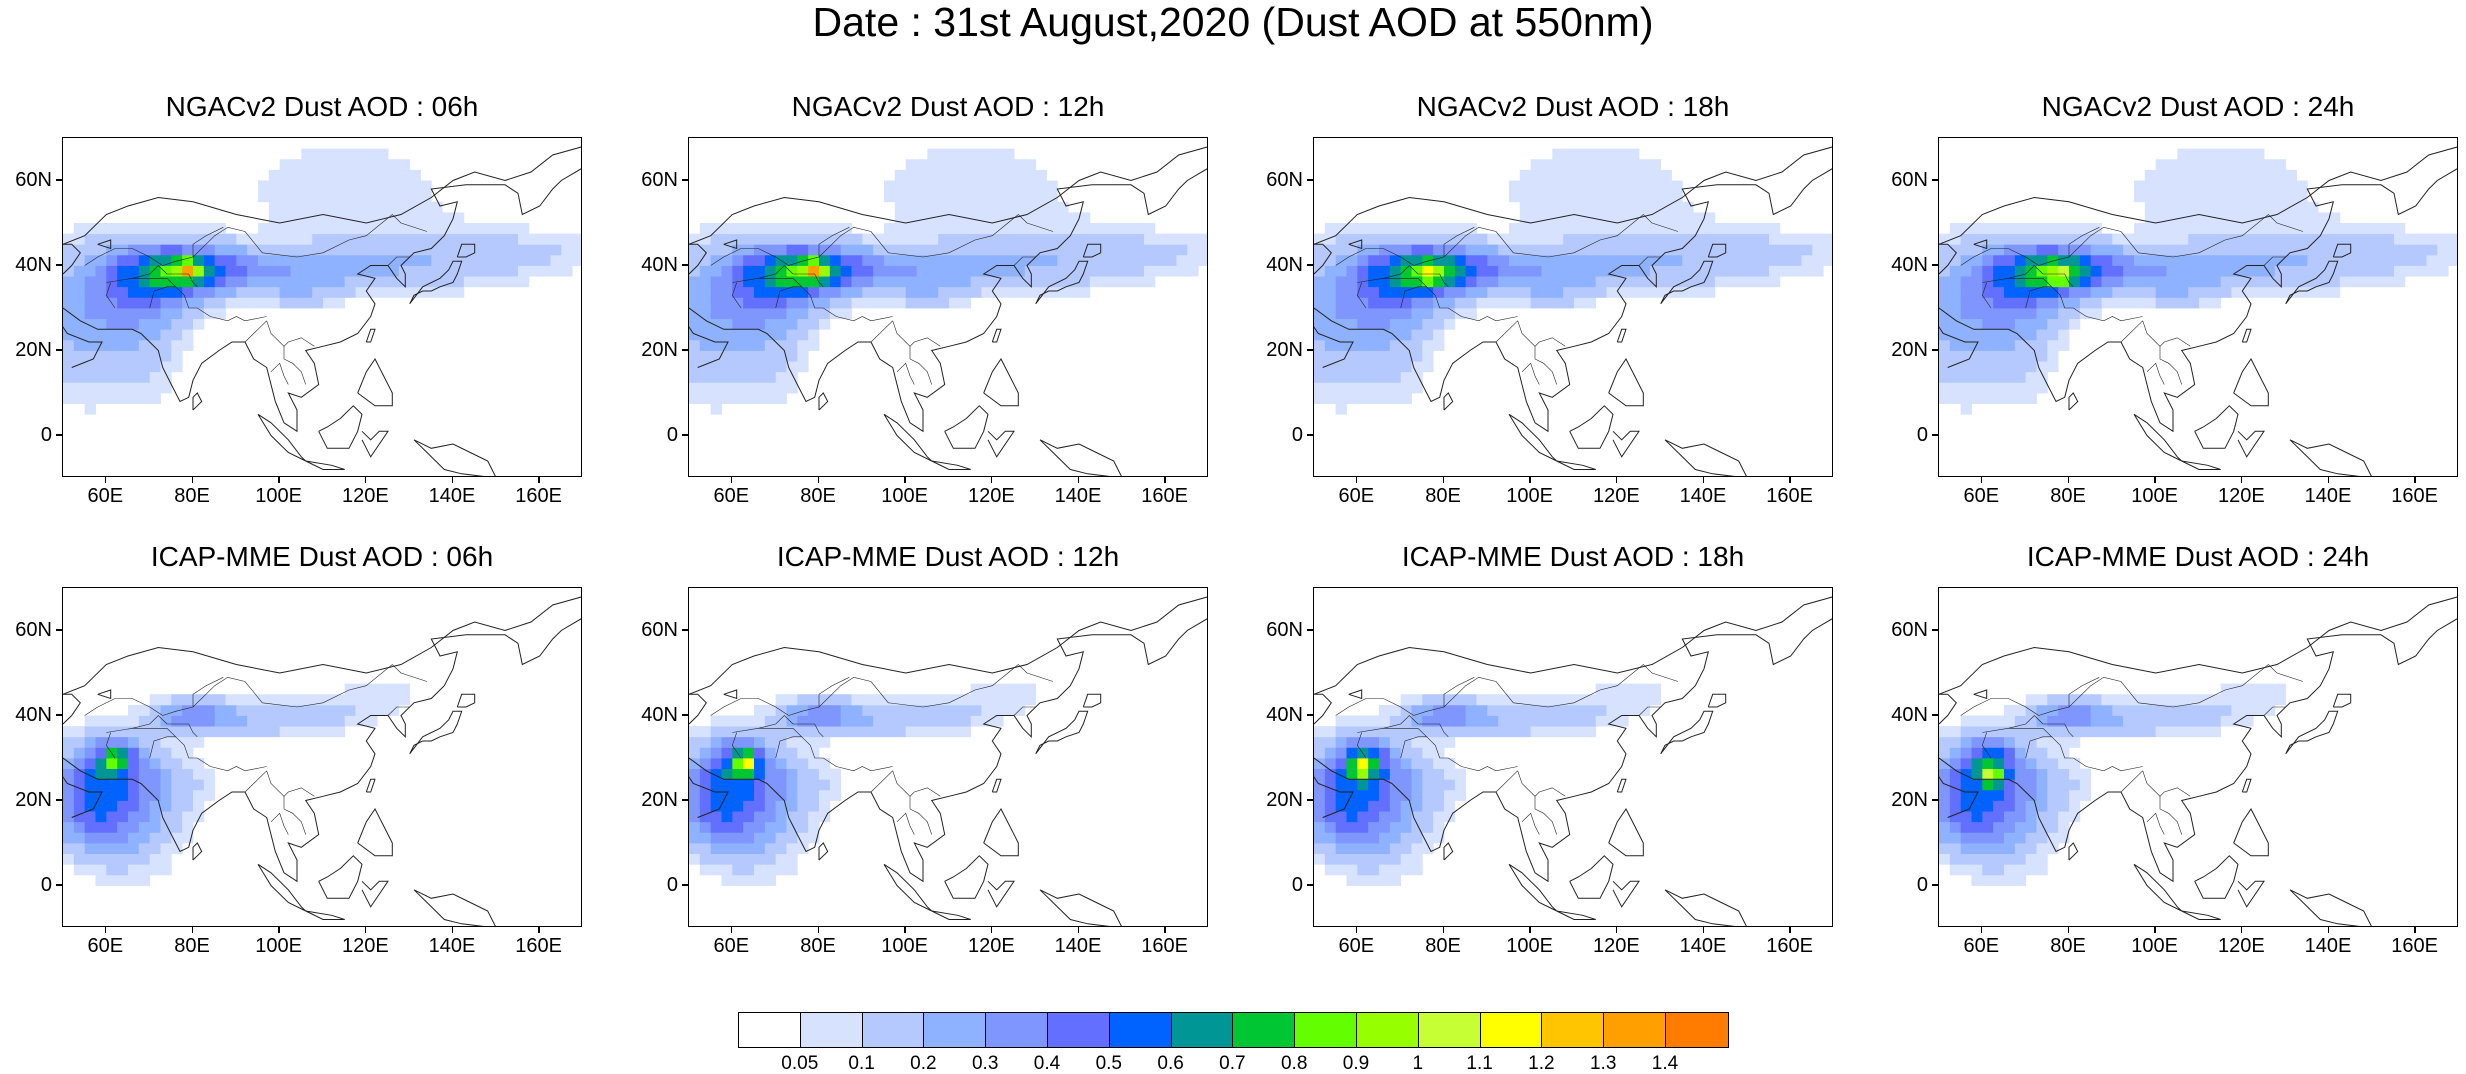 The image size is (2466, 1074). What do you see at coordinates (2328, 480) in the screenshot?
I see `lon-tick-mark` at bounding box center [2328, 480].